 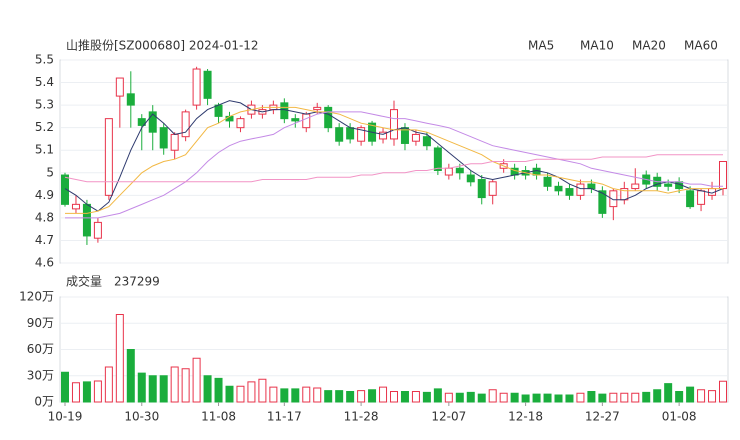 What do you see at coordinates (679, 417) in the screenshot?
I see `x-tick-label: 01-08` at bounding box center [679, 417].